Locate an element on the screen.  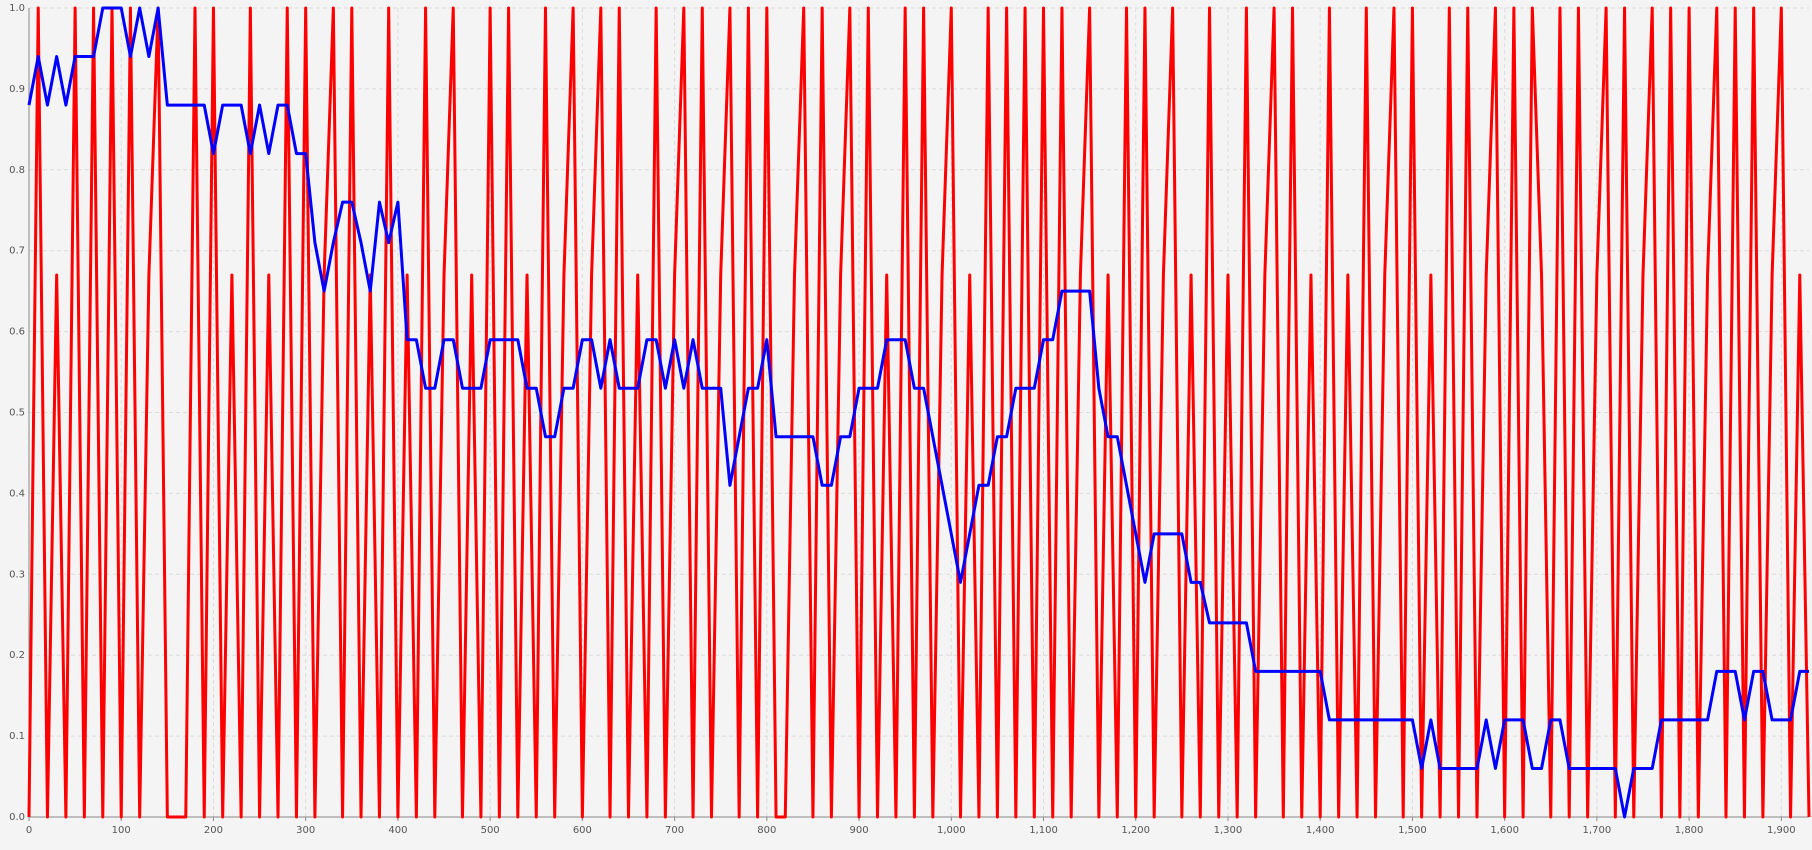
x-tick-label: 1,700 is located at coordinates (1597, 830).